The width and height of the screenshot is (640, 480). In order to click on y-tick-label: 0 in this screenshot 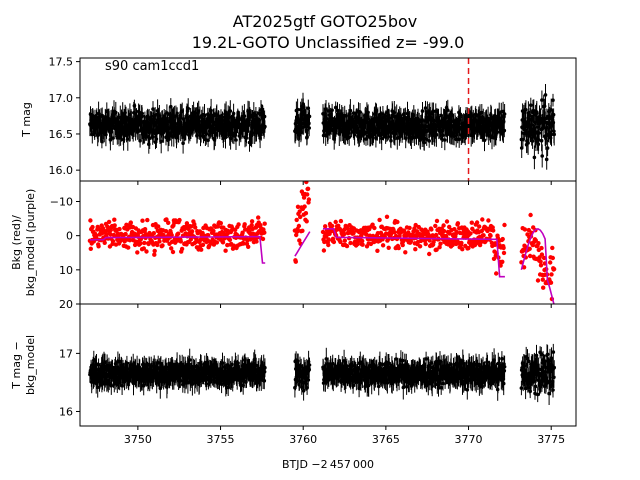, I will do `click(69, 236)`.